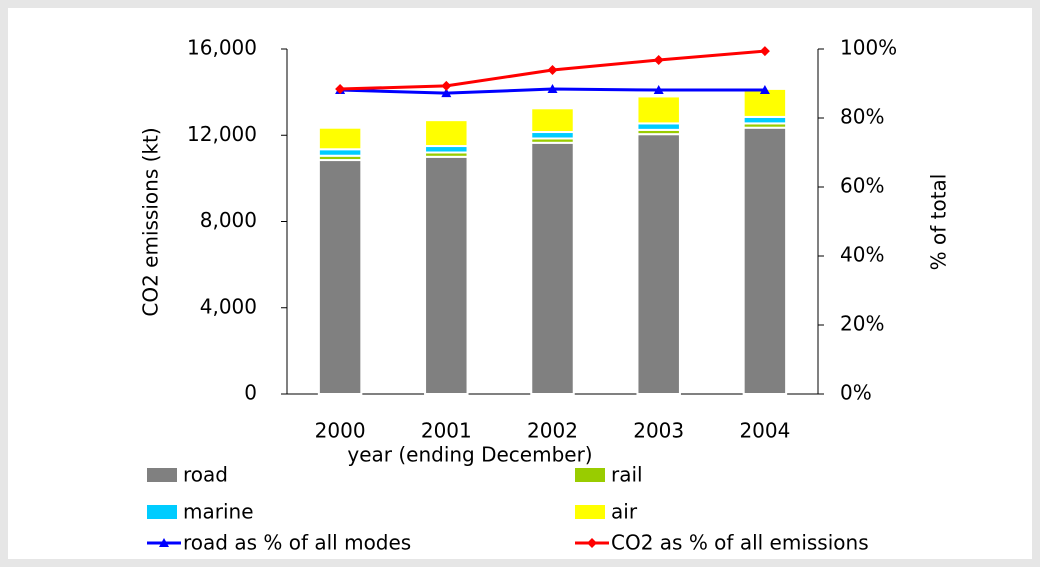  What do you see at coordinates (856, 393) in the screenshot?
I see `y2-tick-label: 0%` at bounding box center [856, 393].